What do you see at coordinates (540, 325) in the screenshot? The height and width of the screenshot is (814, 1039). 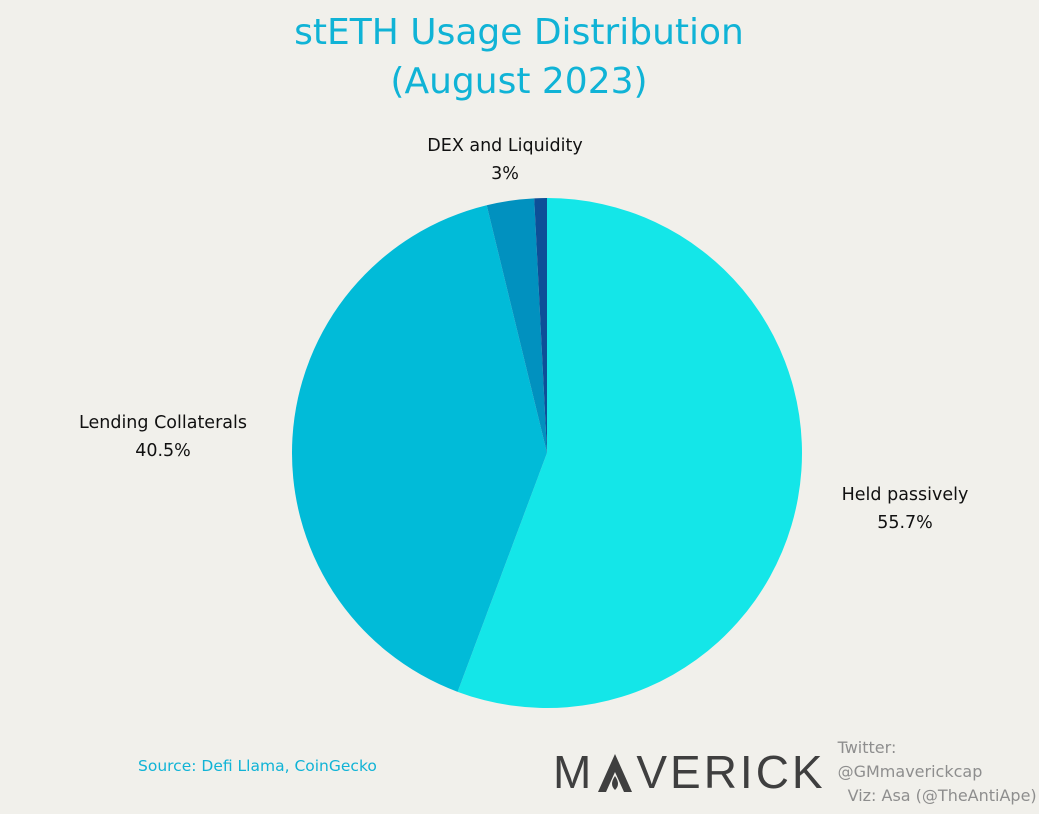 I see `pie-slice-other` at bounding box center [540, 325].